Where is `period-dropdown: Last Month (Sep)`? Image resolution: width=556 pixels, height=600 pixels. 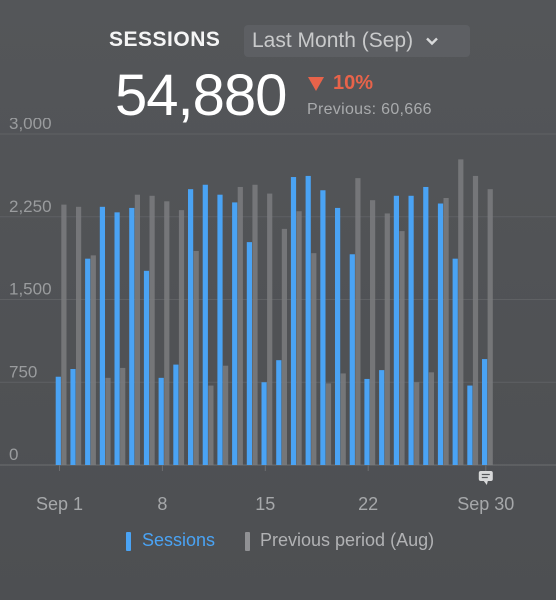 period-dropdown: Last Month (Sep) is located at coordinates (357, 41).